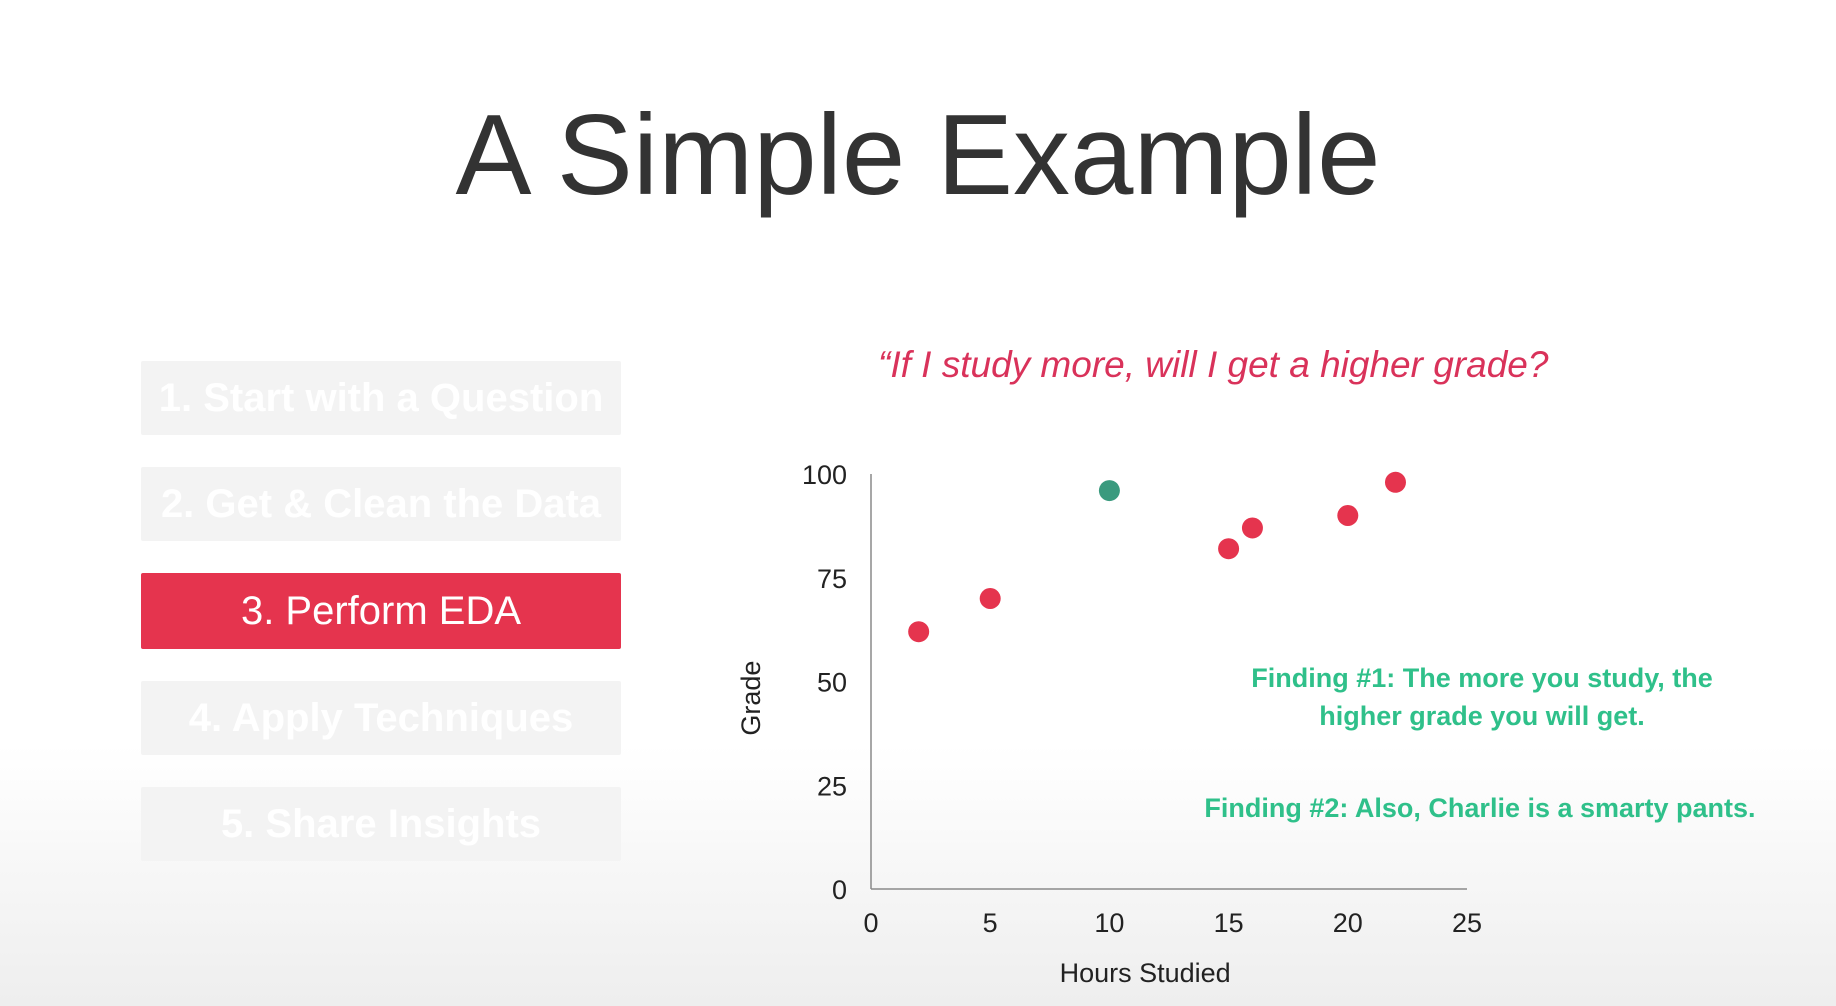  What do you see at coordinates (1109, 491) in the screenshot?
I see `data-point-highlighted` at bounding box center [1109, 491].